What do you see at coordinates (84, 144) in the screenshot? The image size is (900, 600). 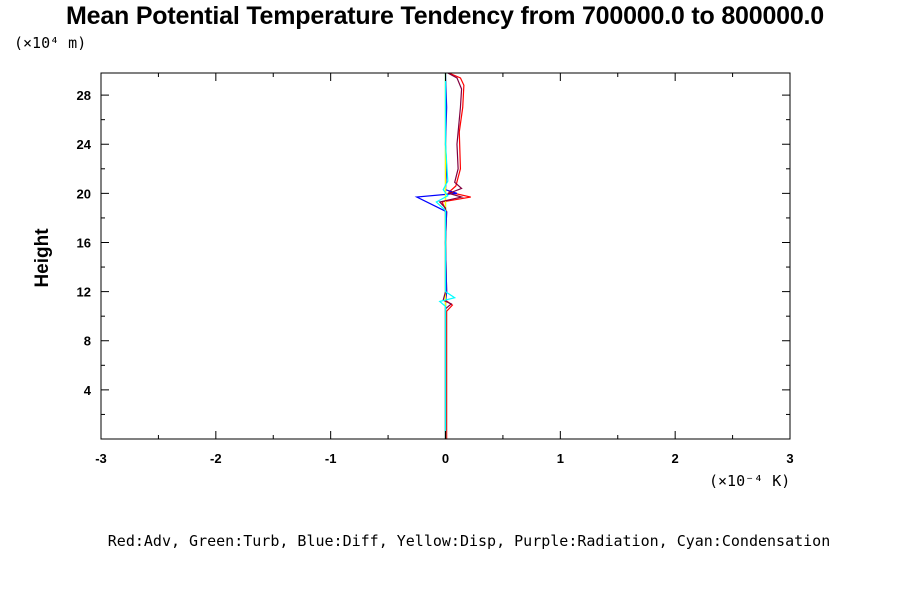 I see `y-tick-label: 24` at bounding box center [84, 144].